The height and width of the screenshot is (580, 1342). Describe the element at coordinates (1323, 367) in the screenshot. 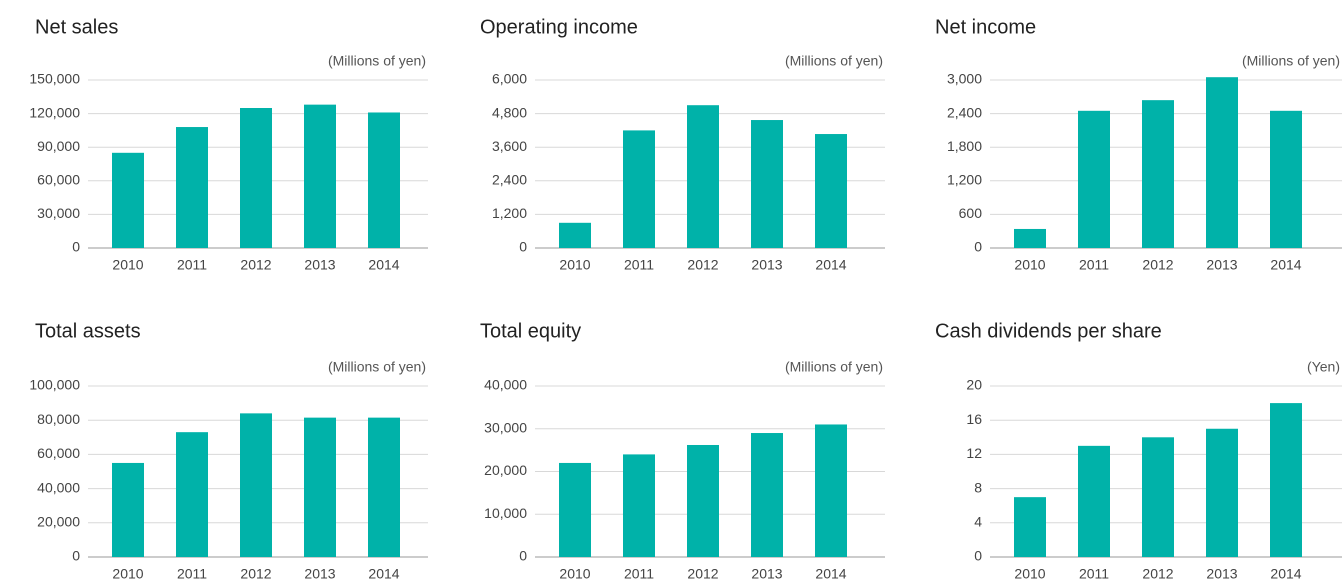

I see `unit-label: (Yen)` at that location.